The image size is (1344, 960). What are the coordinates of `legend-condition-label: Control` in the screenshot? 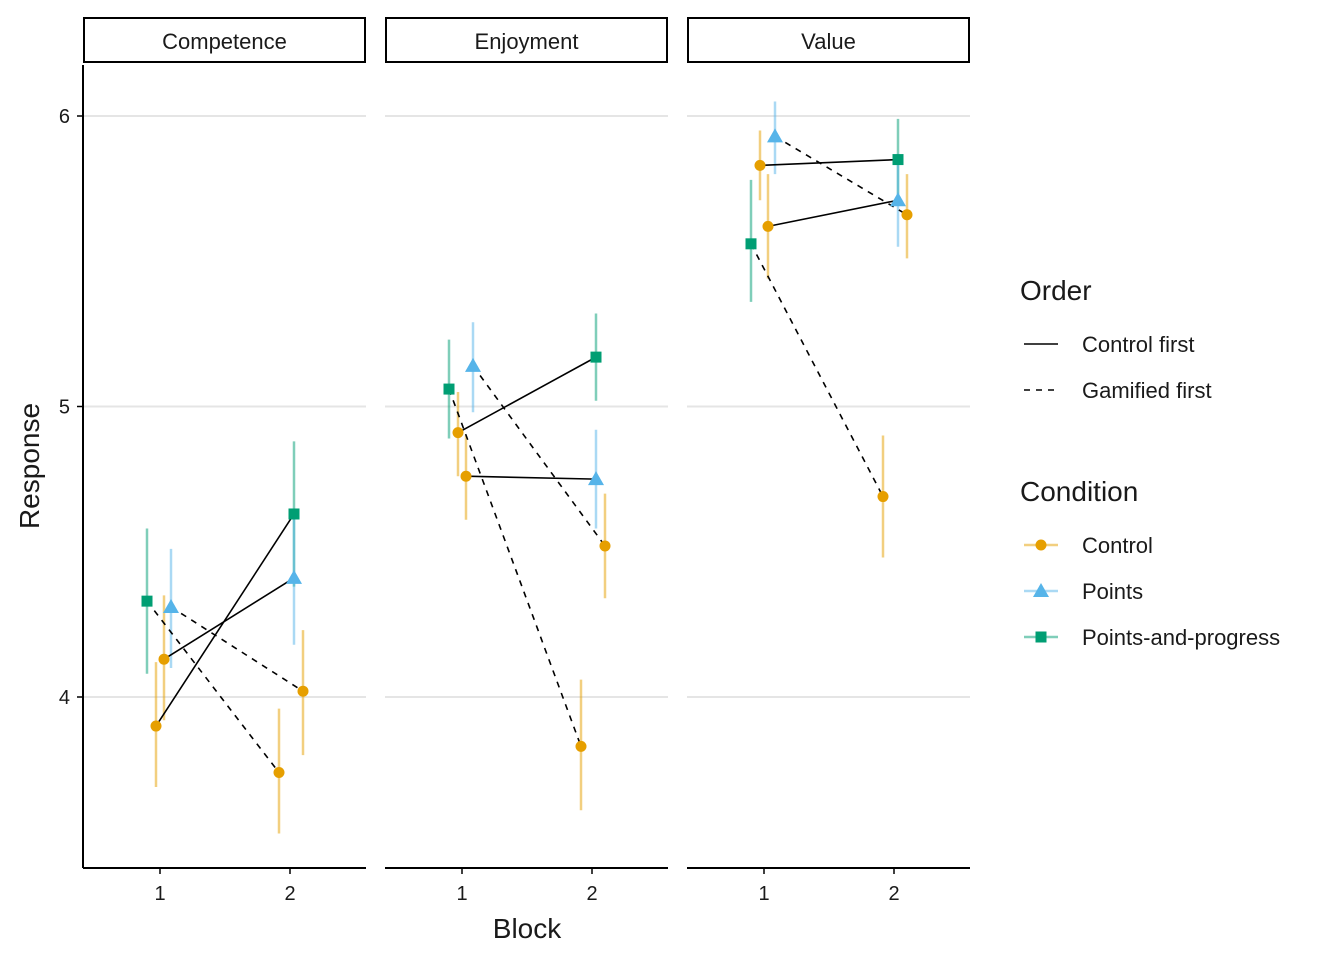 It's located at (1117, 545).